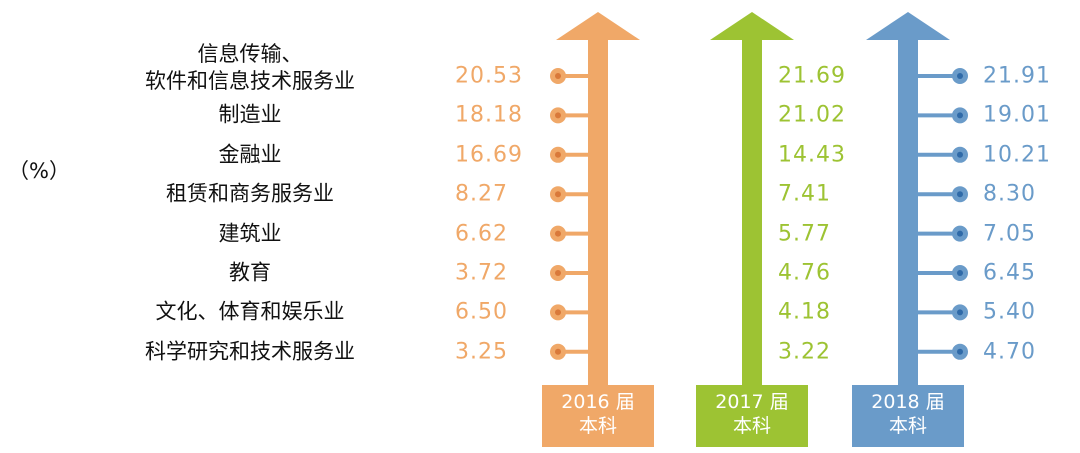  Describe the element at coordinates (489, 115) in the screenshot. I see `value-label: 18.18` at that location.